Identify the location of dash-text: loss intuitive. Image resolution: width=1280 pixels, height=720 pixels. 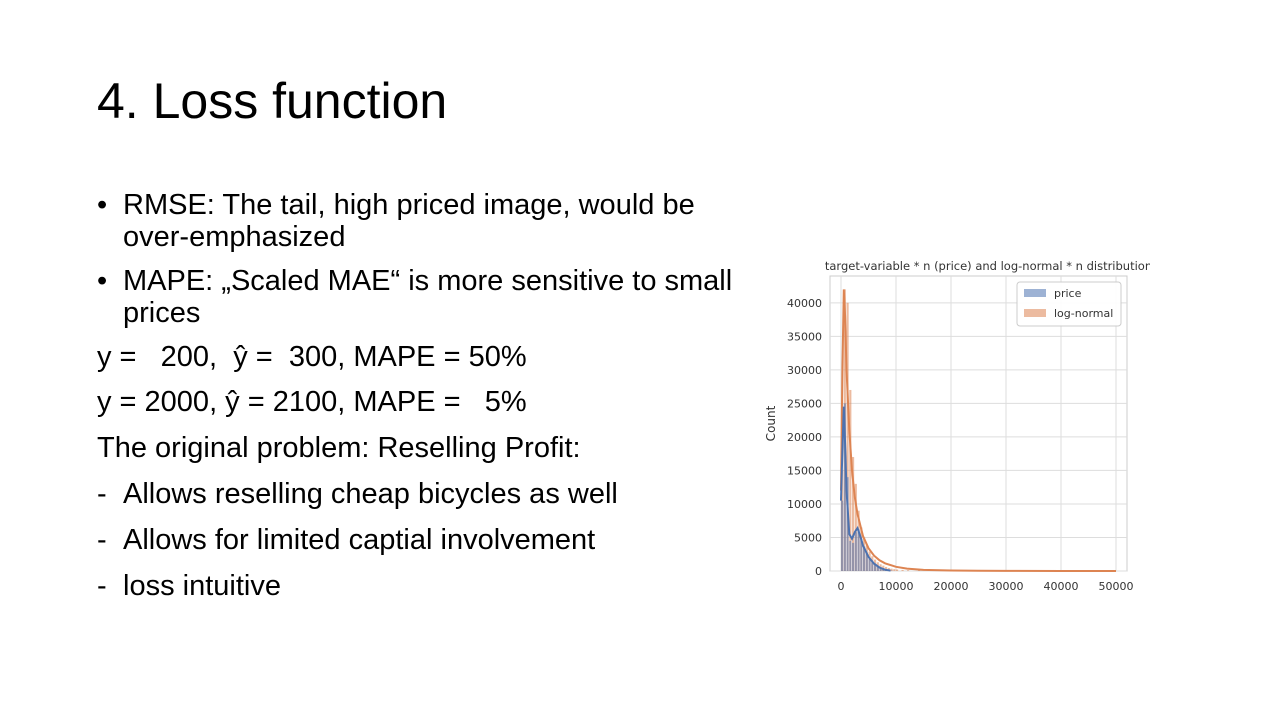
(202, 586).